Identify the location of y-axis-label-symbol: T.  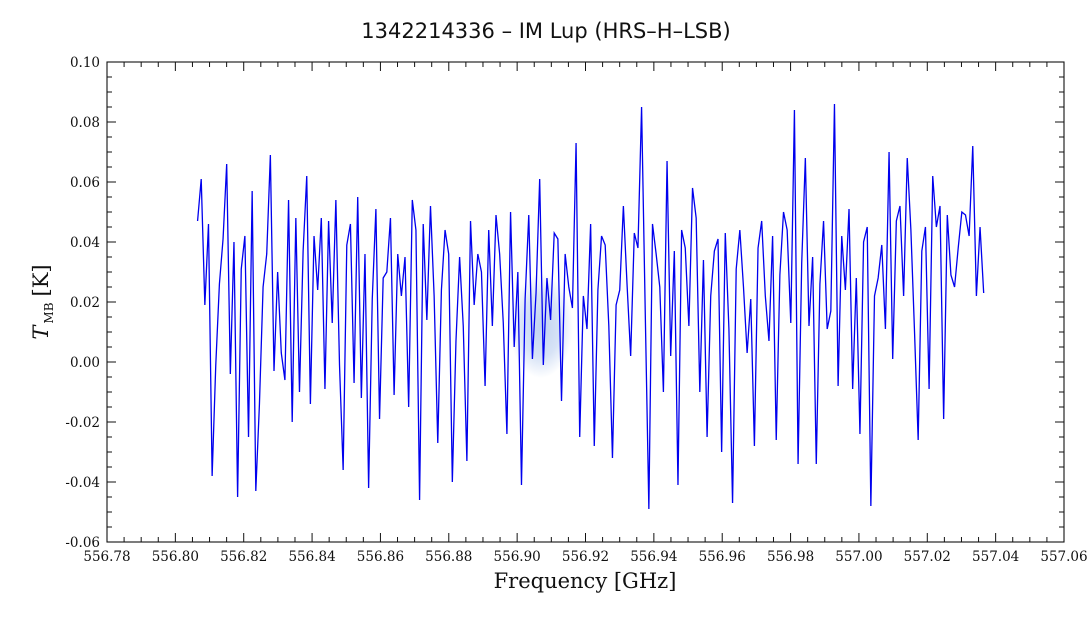
(41, 332).